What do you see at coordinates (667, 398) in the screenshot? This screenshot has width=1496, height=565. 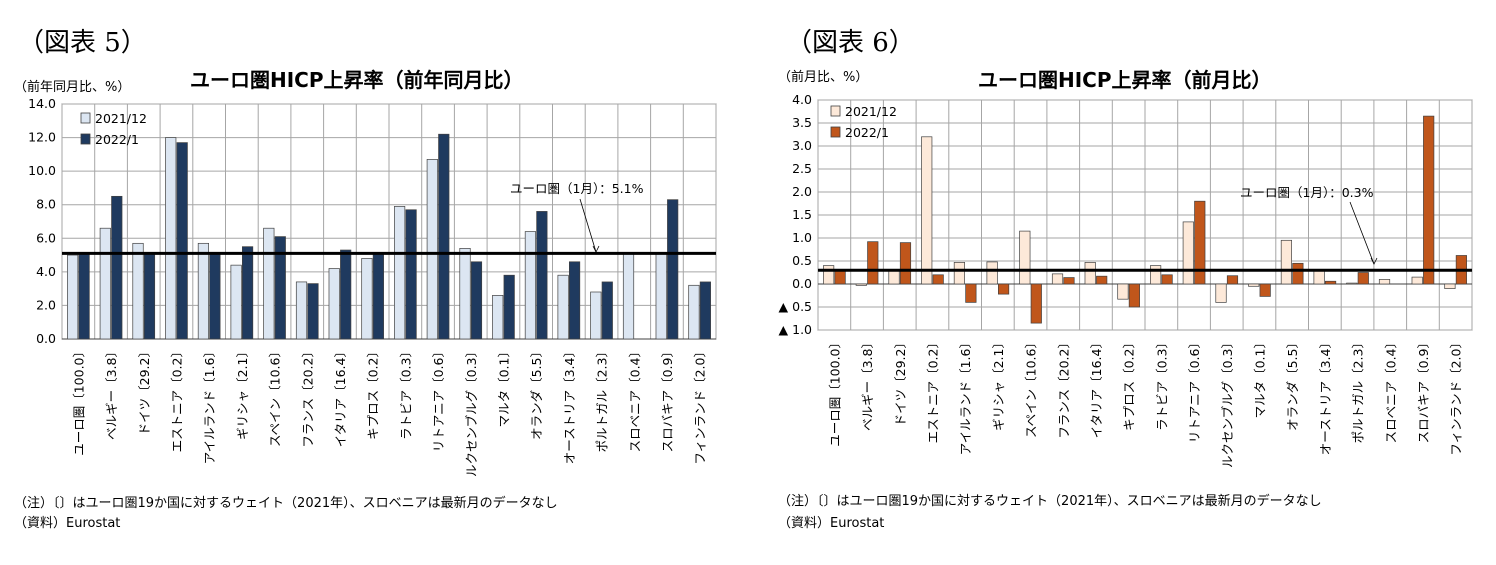 I see `x-tick-label: スロバキア〔0.9〕` at bounding box center [667, 398].